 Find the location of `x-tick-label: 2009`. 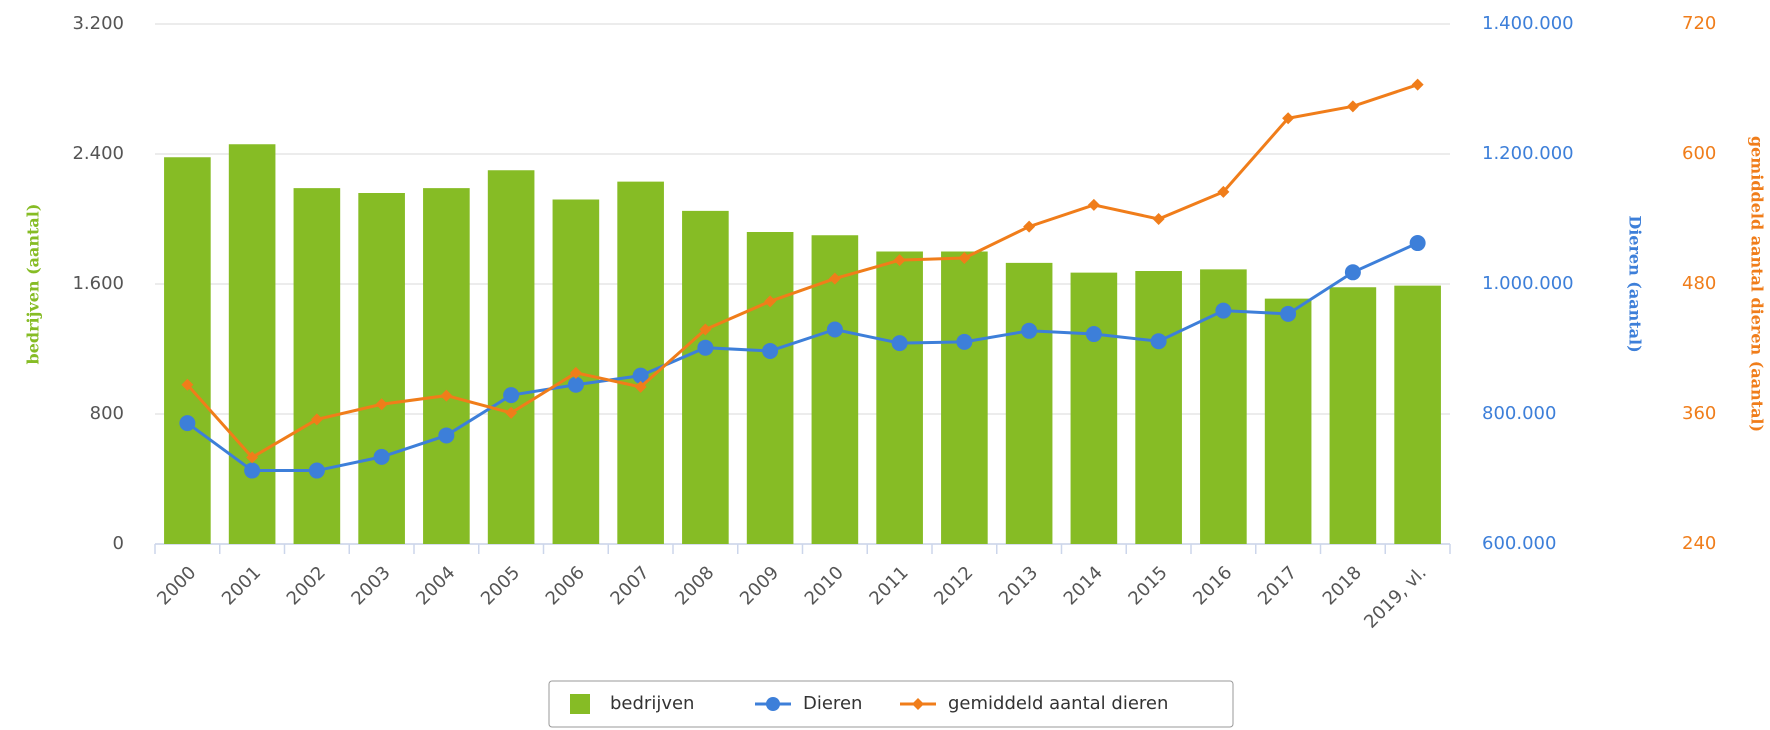

x-tick-label: 2009 is located at coordinates (759, 585).